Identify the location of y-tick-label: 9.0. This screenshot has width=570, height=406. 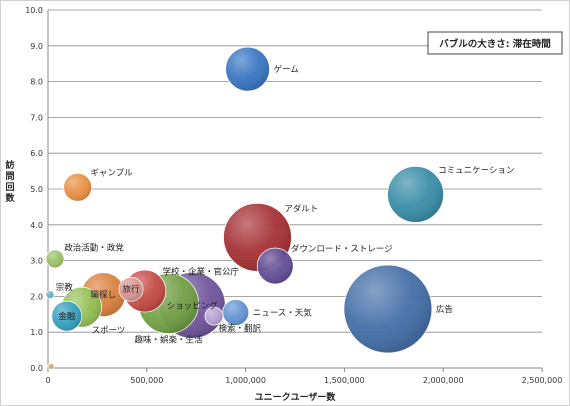
(36, 46).